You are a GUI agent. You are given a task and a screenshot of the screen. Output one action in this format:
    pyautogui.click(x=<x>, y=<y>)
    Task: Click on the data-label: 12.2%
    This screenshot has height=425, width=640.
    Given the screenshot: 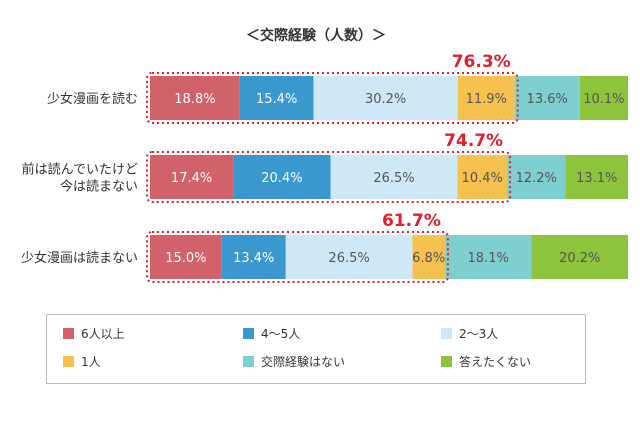 What is the action you would take?
    pyautogui.click(x=536, y=178)
    